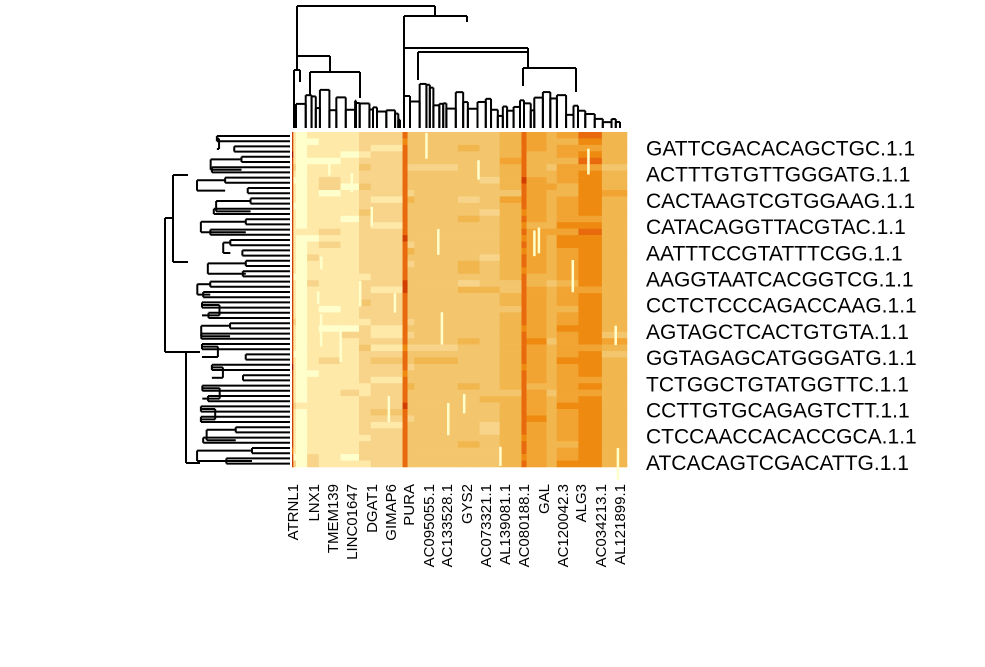  Describe the element at coordinates (601, 525) in the screenshot. I see `column-label: AC034213.1` at that location.